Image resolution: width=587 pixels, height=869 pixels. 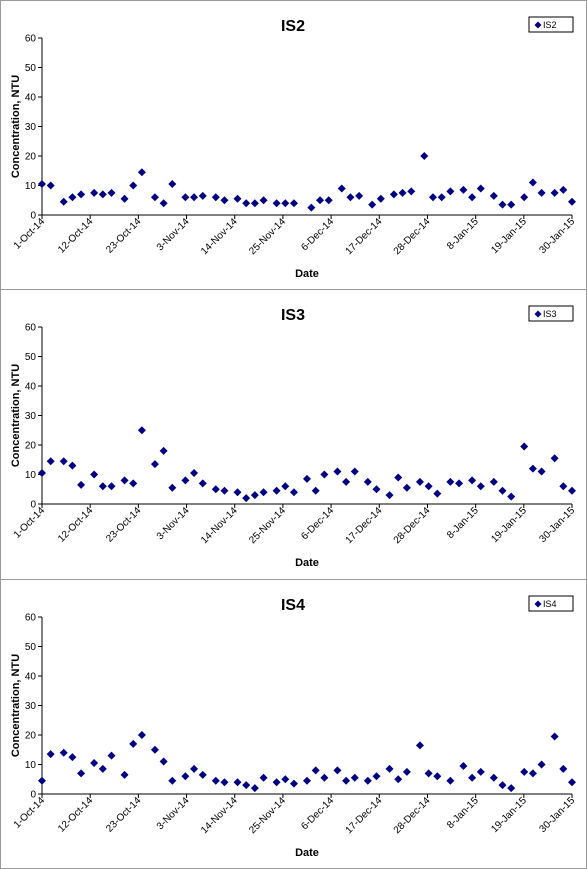 What do you see at coordinates (76, 815) in the screenshot?
I see `x-tick-label: 12-Oct-14` at bounding box center [76, 815].